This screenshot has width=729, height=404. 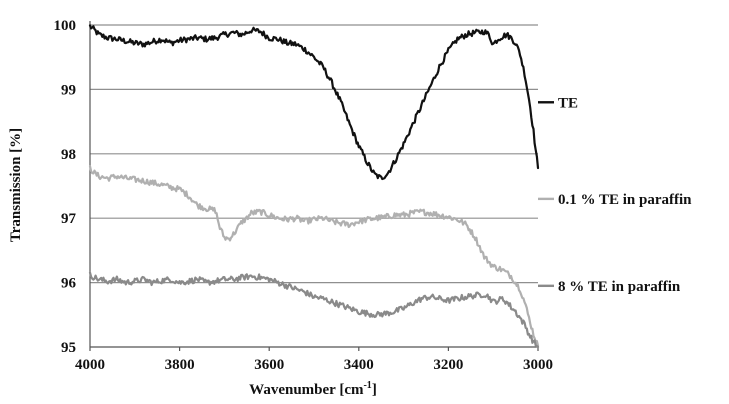 I want to click on x-tick-3200: 3200, so click(x=448, y=365).